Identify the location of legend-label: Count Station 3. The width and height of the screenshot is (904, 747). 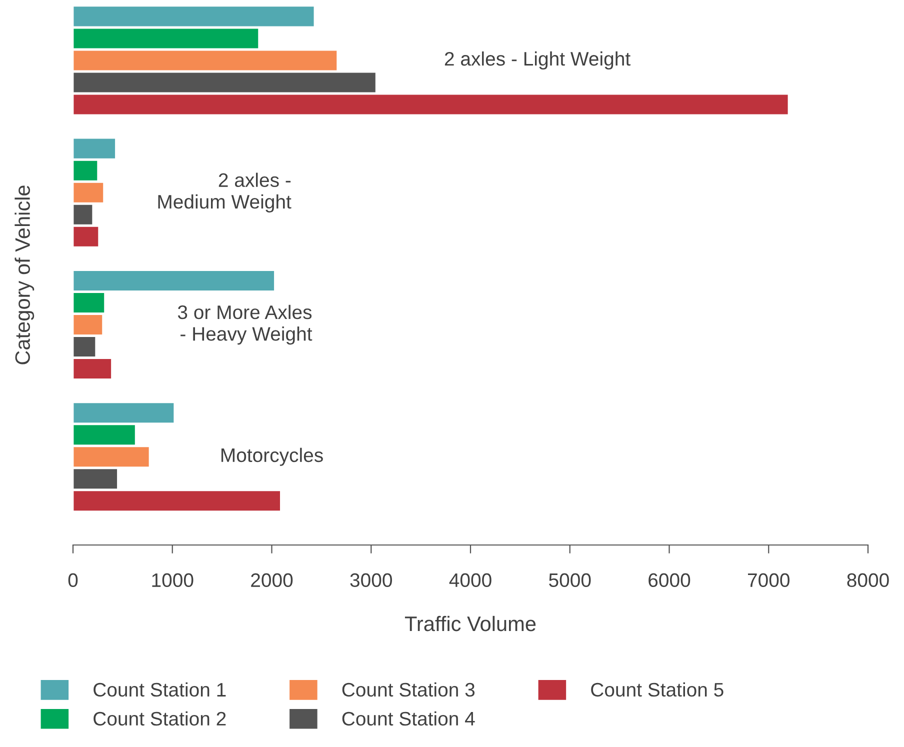
(408, 689).